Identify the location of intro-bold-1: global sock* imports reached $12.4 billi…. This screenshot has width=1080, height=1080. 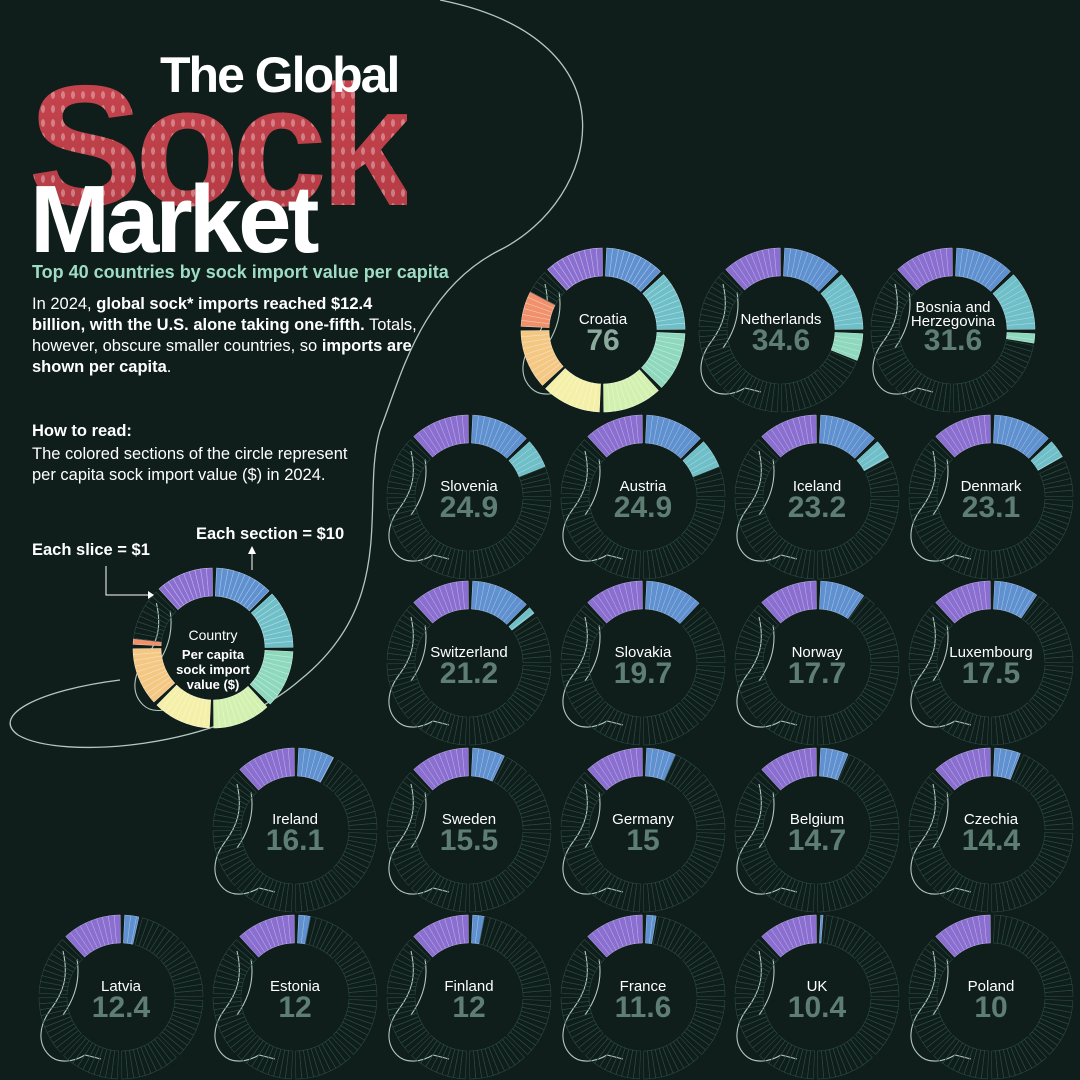
(202, 314).